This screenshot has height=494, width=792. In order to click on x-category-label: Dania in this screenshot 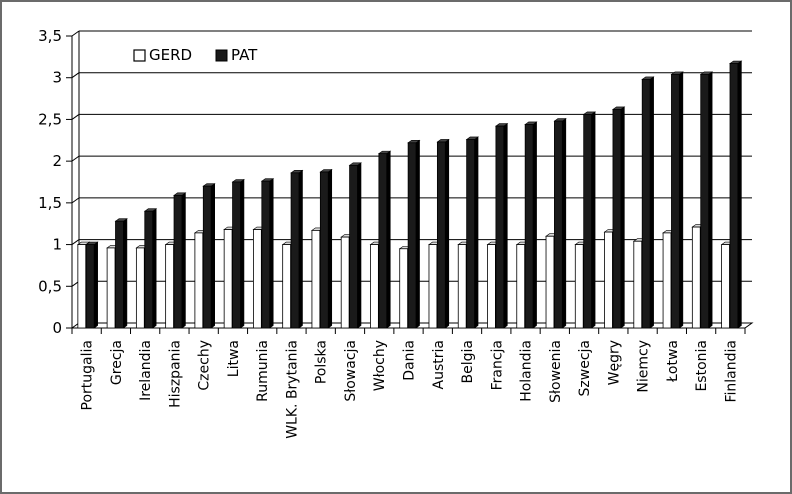, I will do `click(410, 360)`.